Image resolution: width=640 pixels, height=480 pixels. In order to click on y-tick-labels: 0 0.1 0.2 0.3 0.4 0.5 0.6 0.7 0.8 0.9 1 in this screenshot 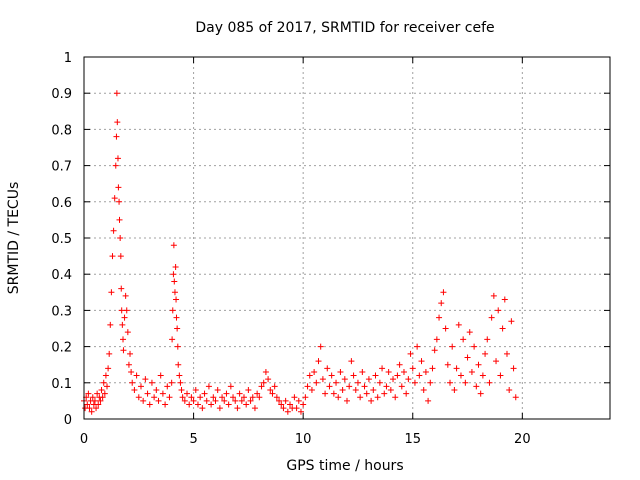, I will do `click(61, 239)`.